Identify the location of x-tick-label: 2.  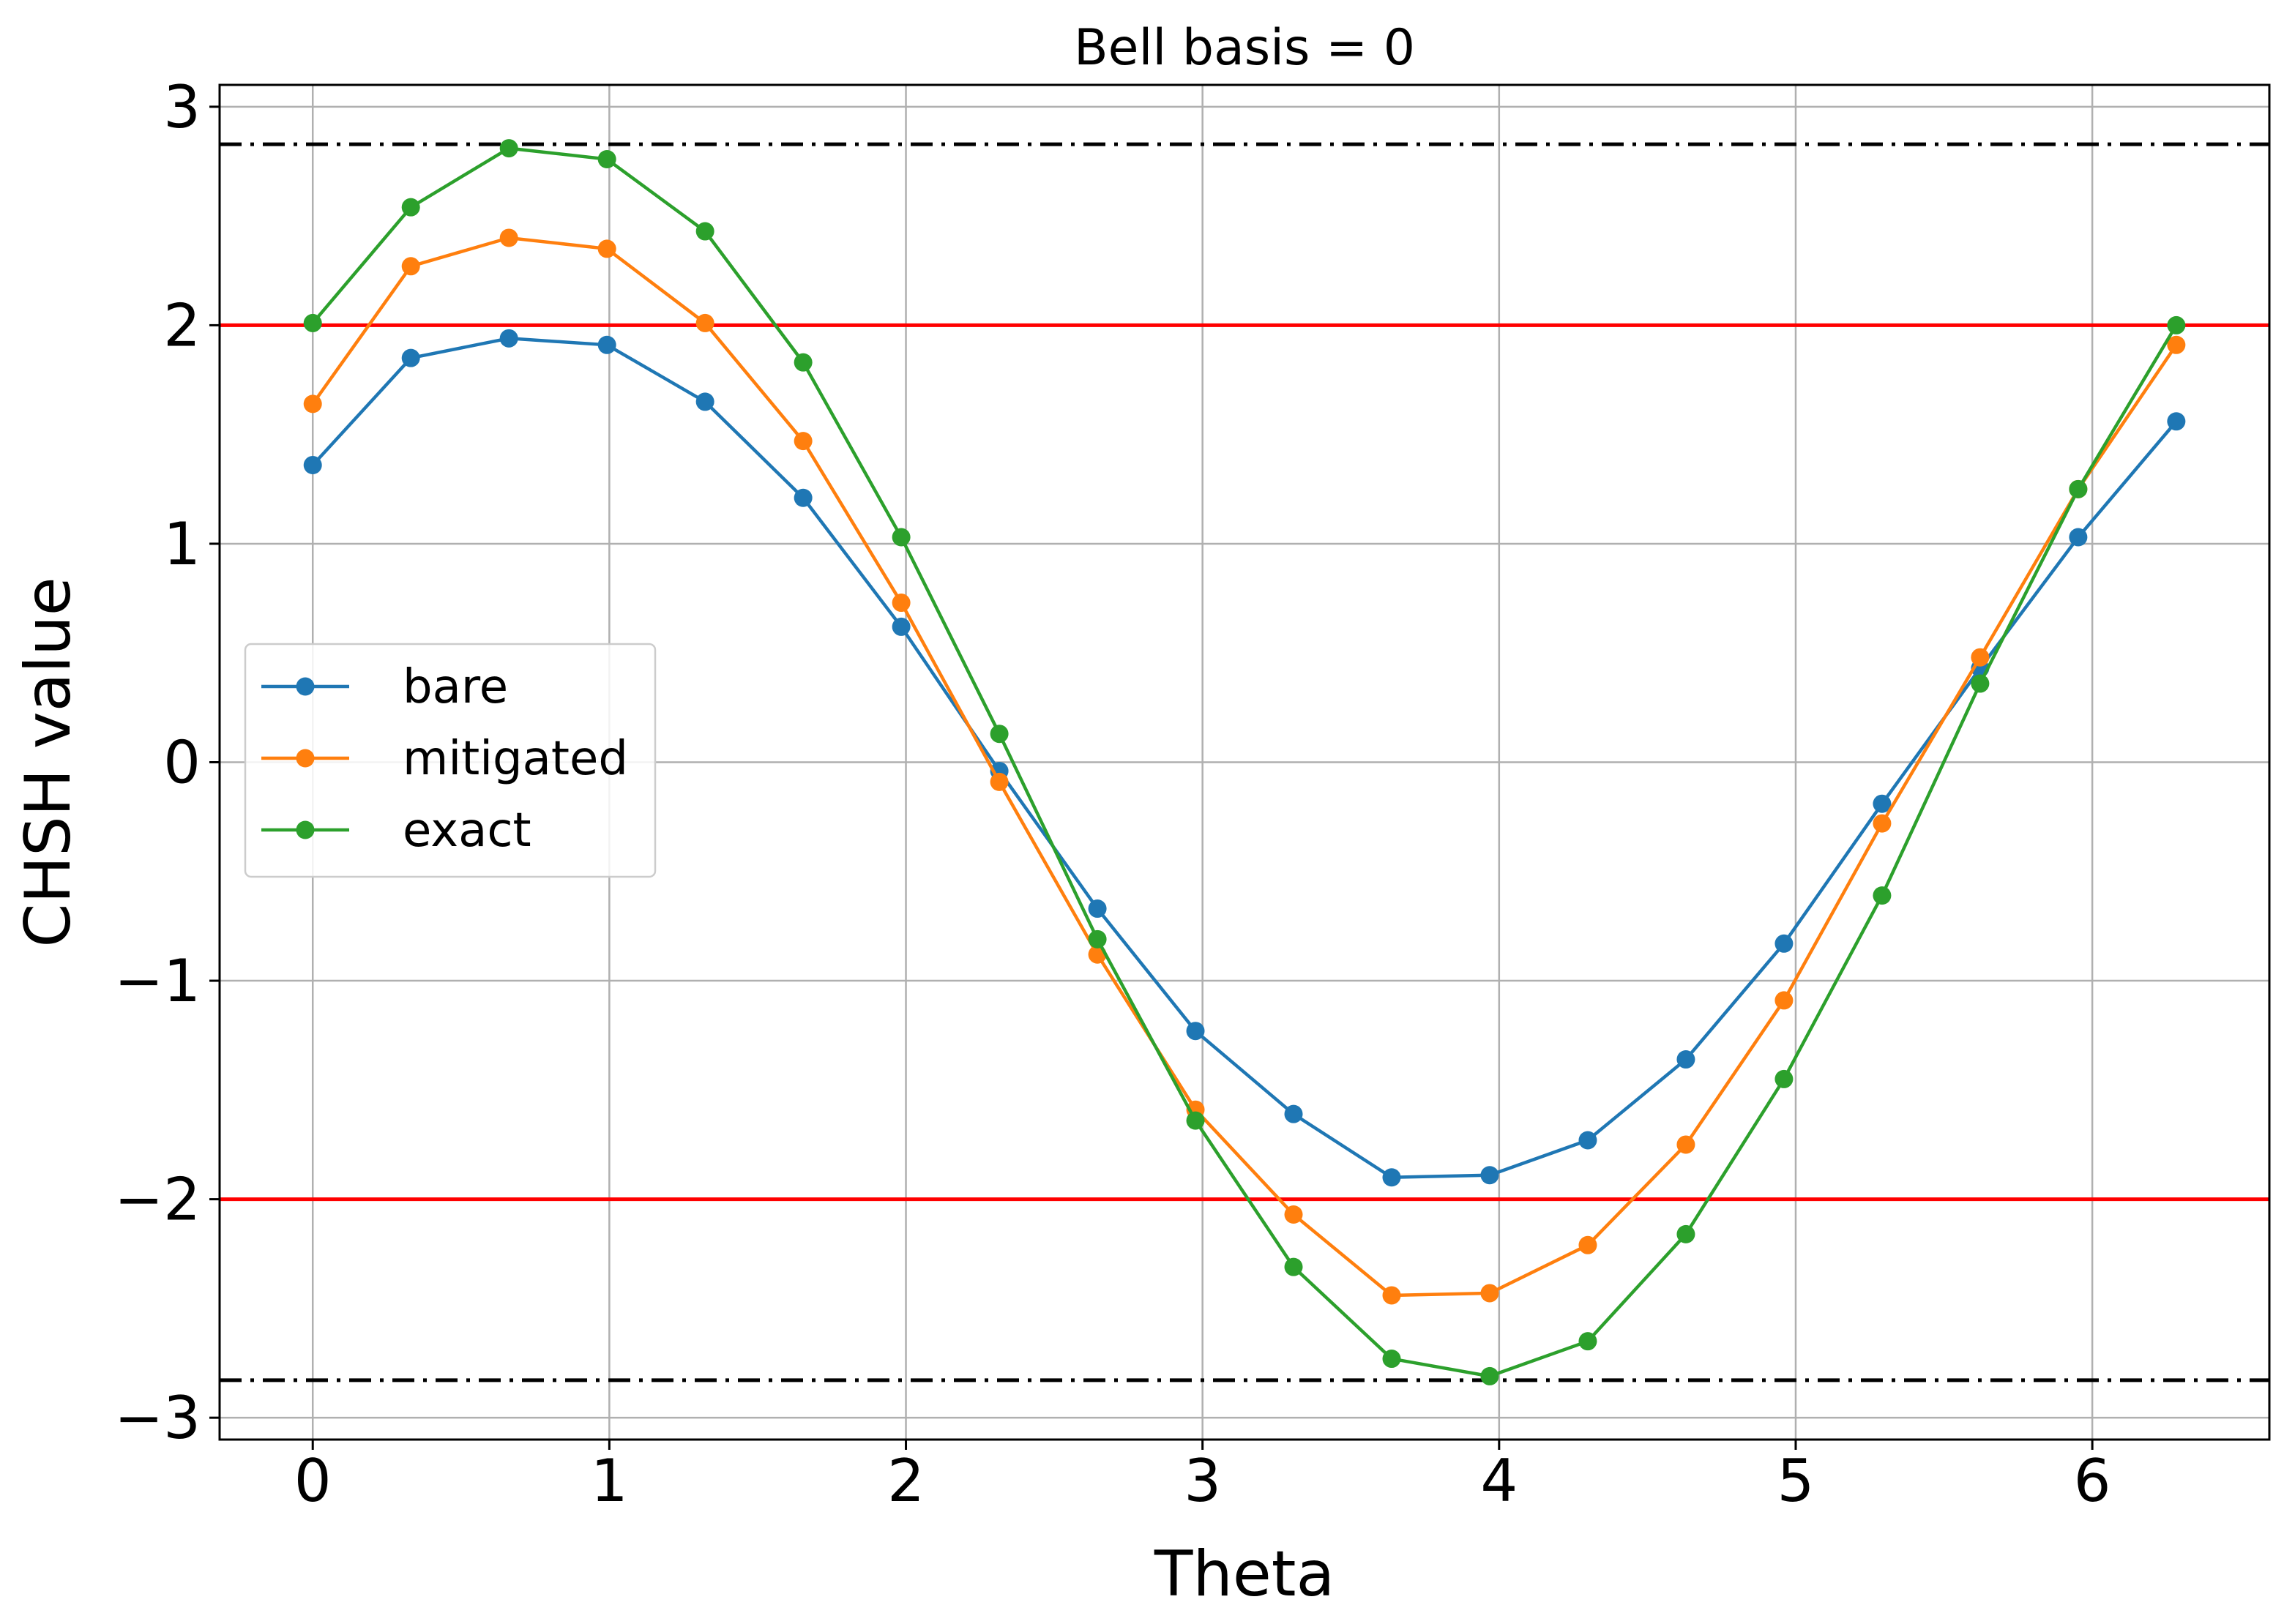
(906, 1481).